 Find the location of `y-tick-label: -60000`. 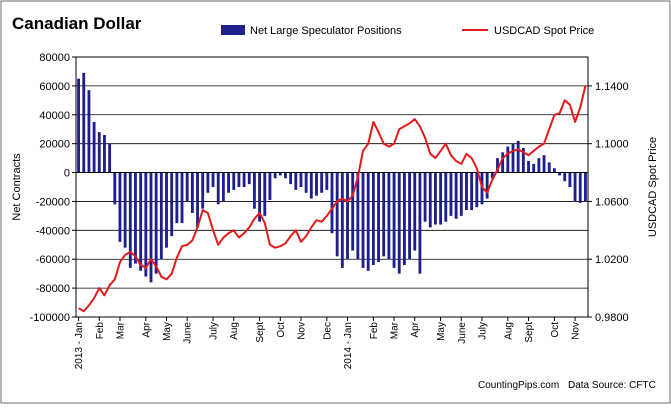

y-tick-label: -60000 is located at coordinates (53, 260).